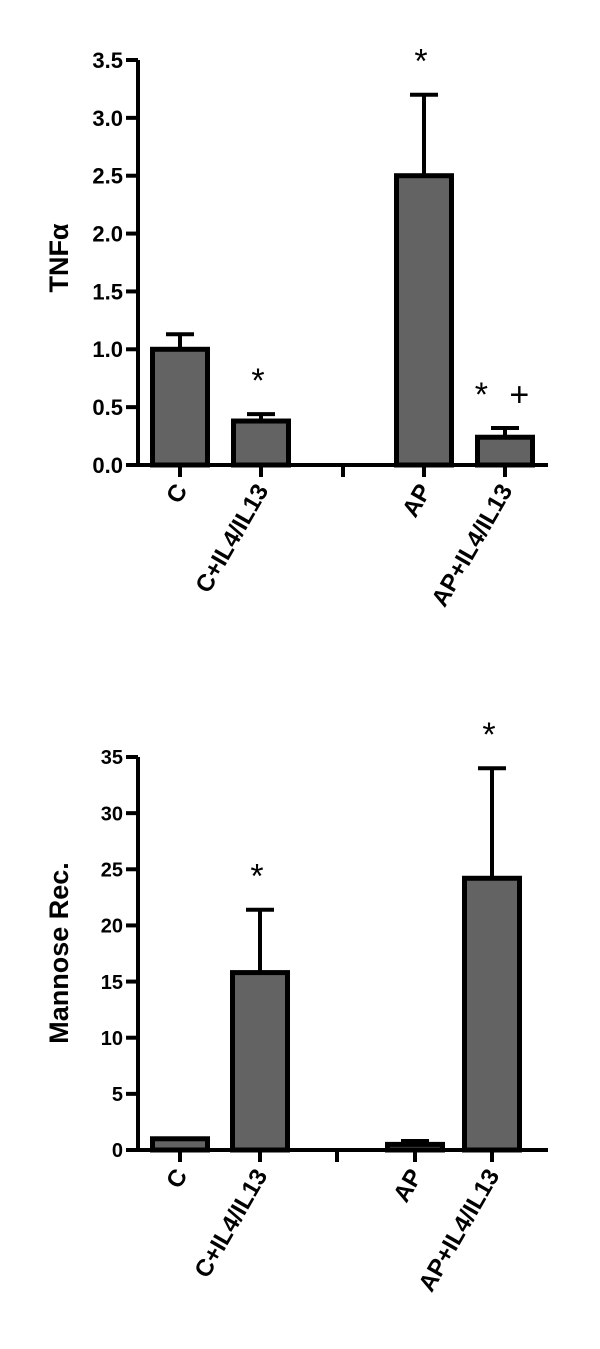 Image resolution: width=600 pixels, height=1349 pixels. I want to click on y-tick-label: 30, so click(112, 814).